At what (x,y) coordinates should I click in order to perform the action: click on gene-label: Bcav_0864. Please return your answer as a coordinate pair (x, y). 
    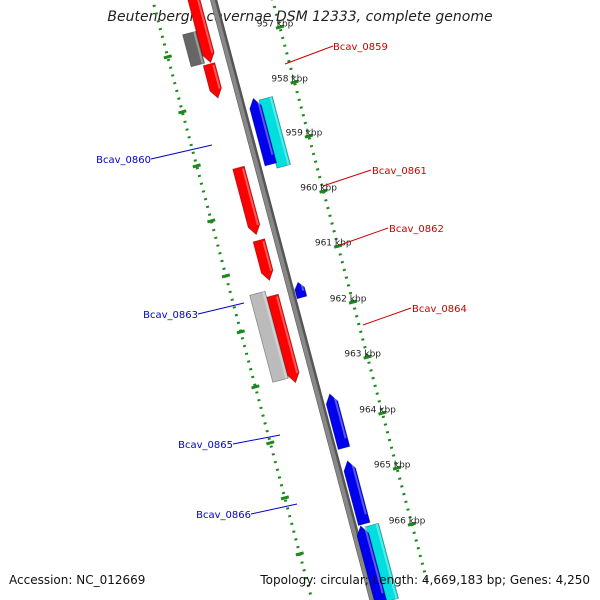
    Looking at the image, I should click on (439, 309).